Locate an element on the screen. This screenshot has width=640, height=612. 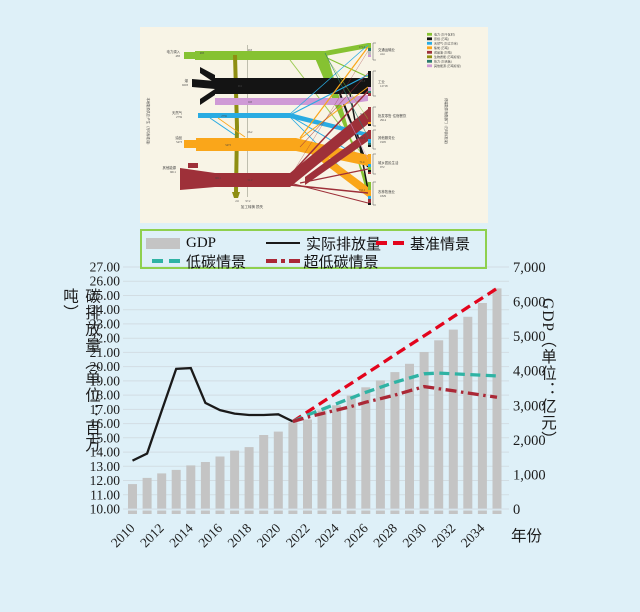
right-tick-label: 5,000 is located at coordinates (529, 337).